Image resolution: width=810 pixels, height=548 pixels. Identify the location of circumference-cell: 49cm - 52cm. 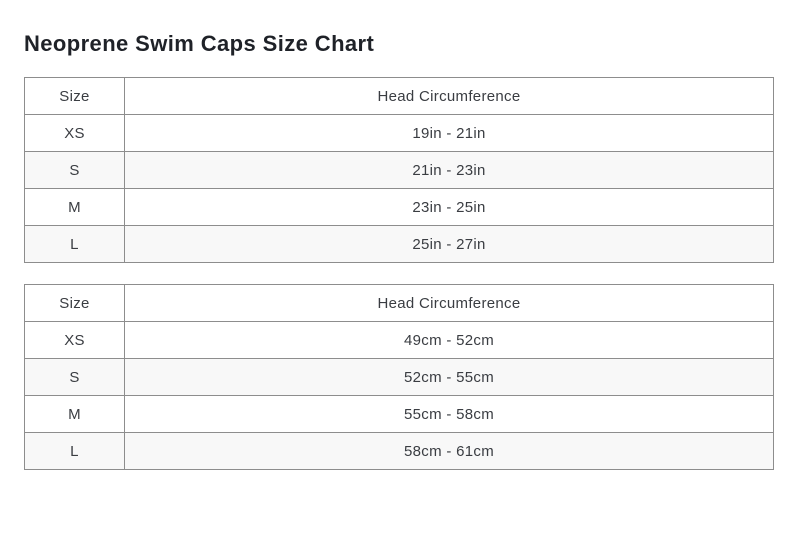
(449, 340).